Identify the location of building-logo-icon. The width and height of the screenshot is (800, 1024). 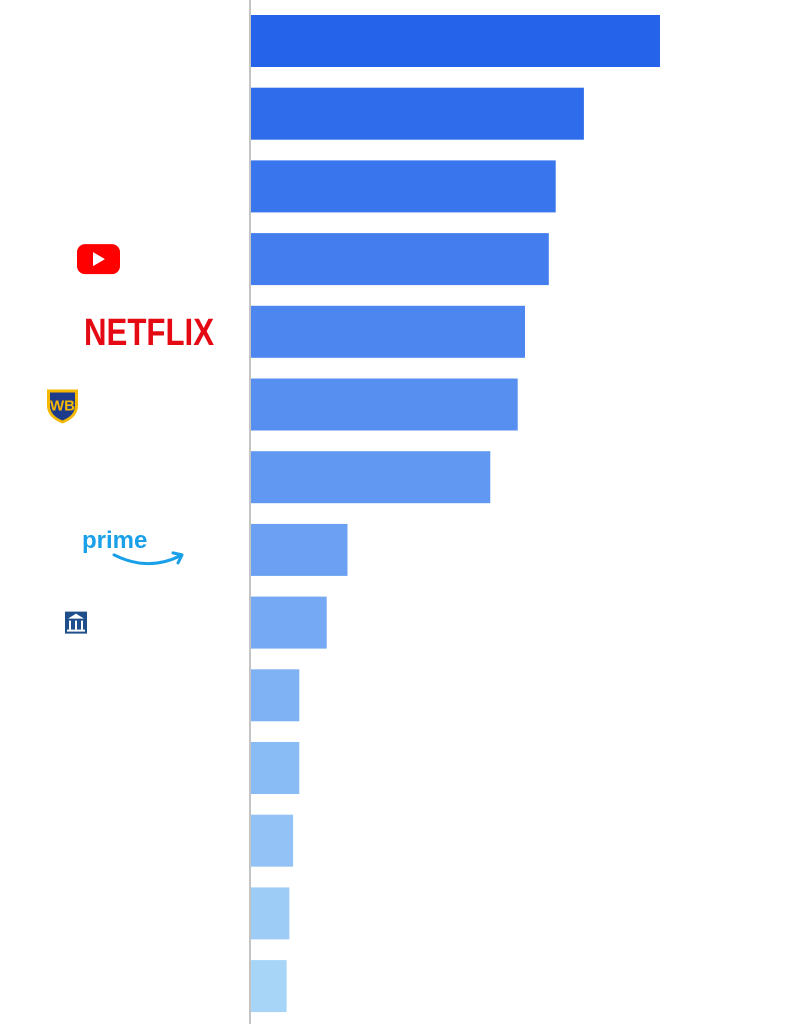
(76, 622).